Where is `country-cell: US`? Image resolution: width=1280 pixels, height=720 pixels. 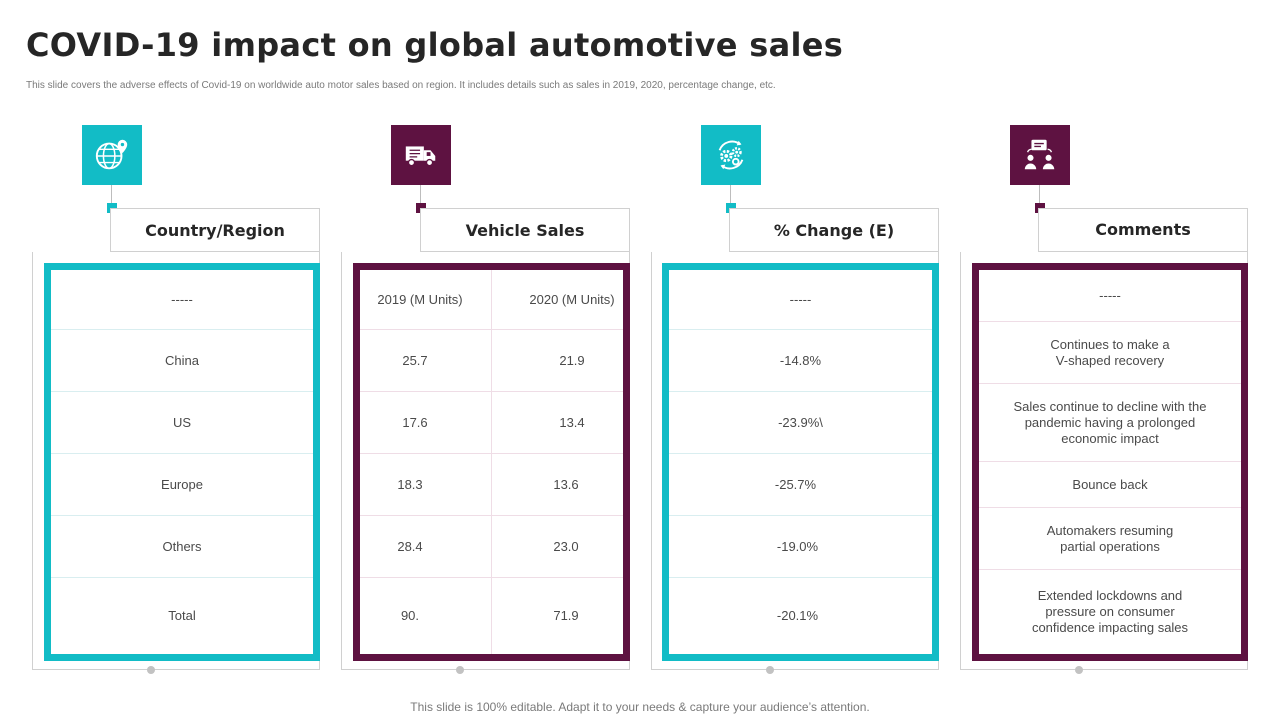 country-cell: US is located at coordinates (182, 422).